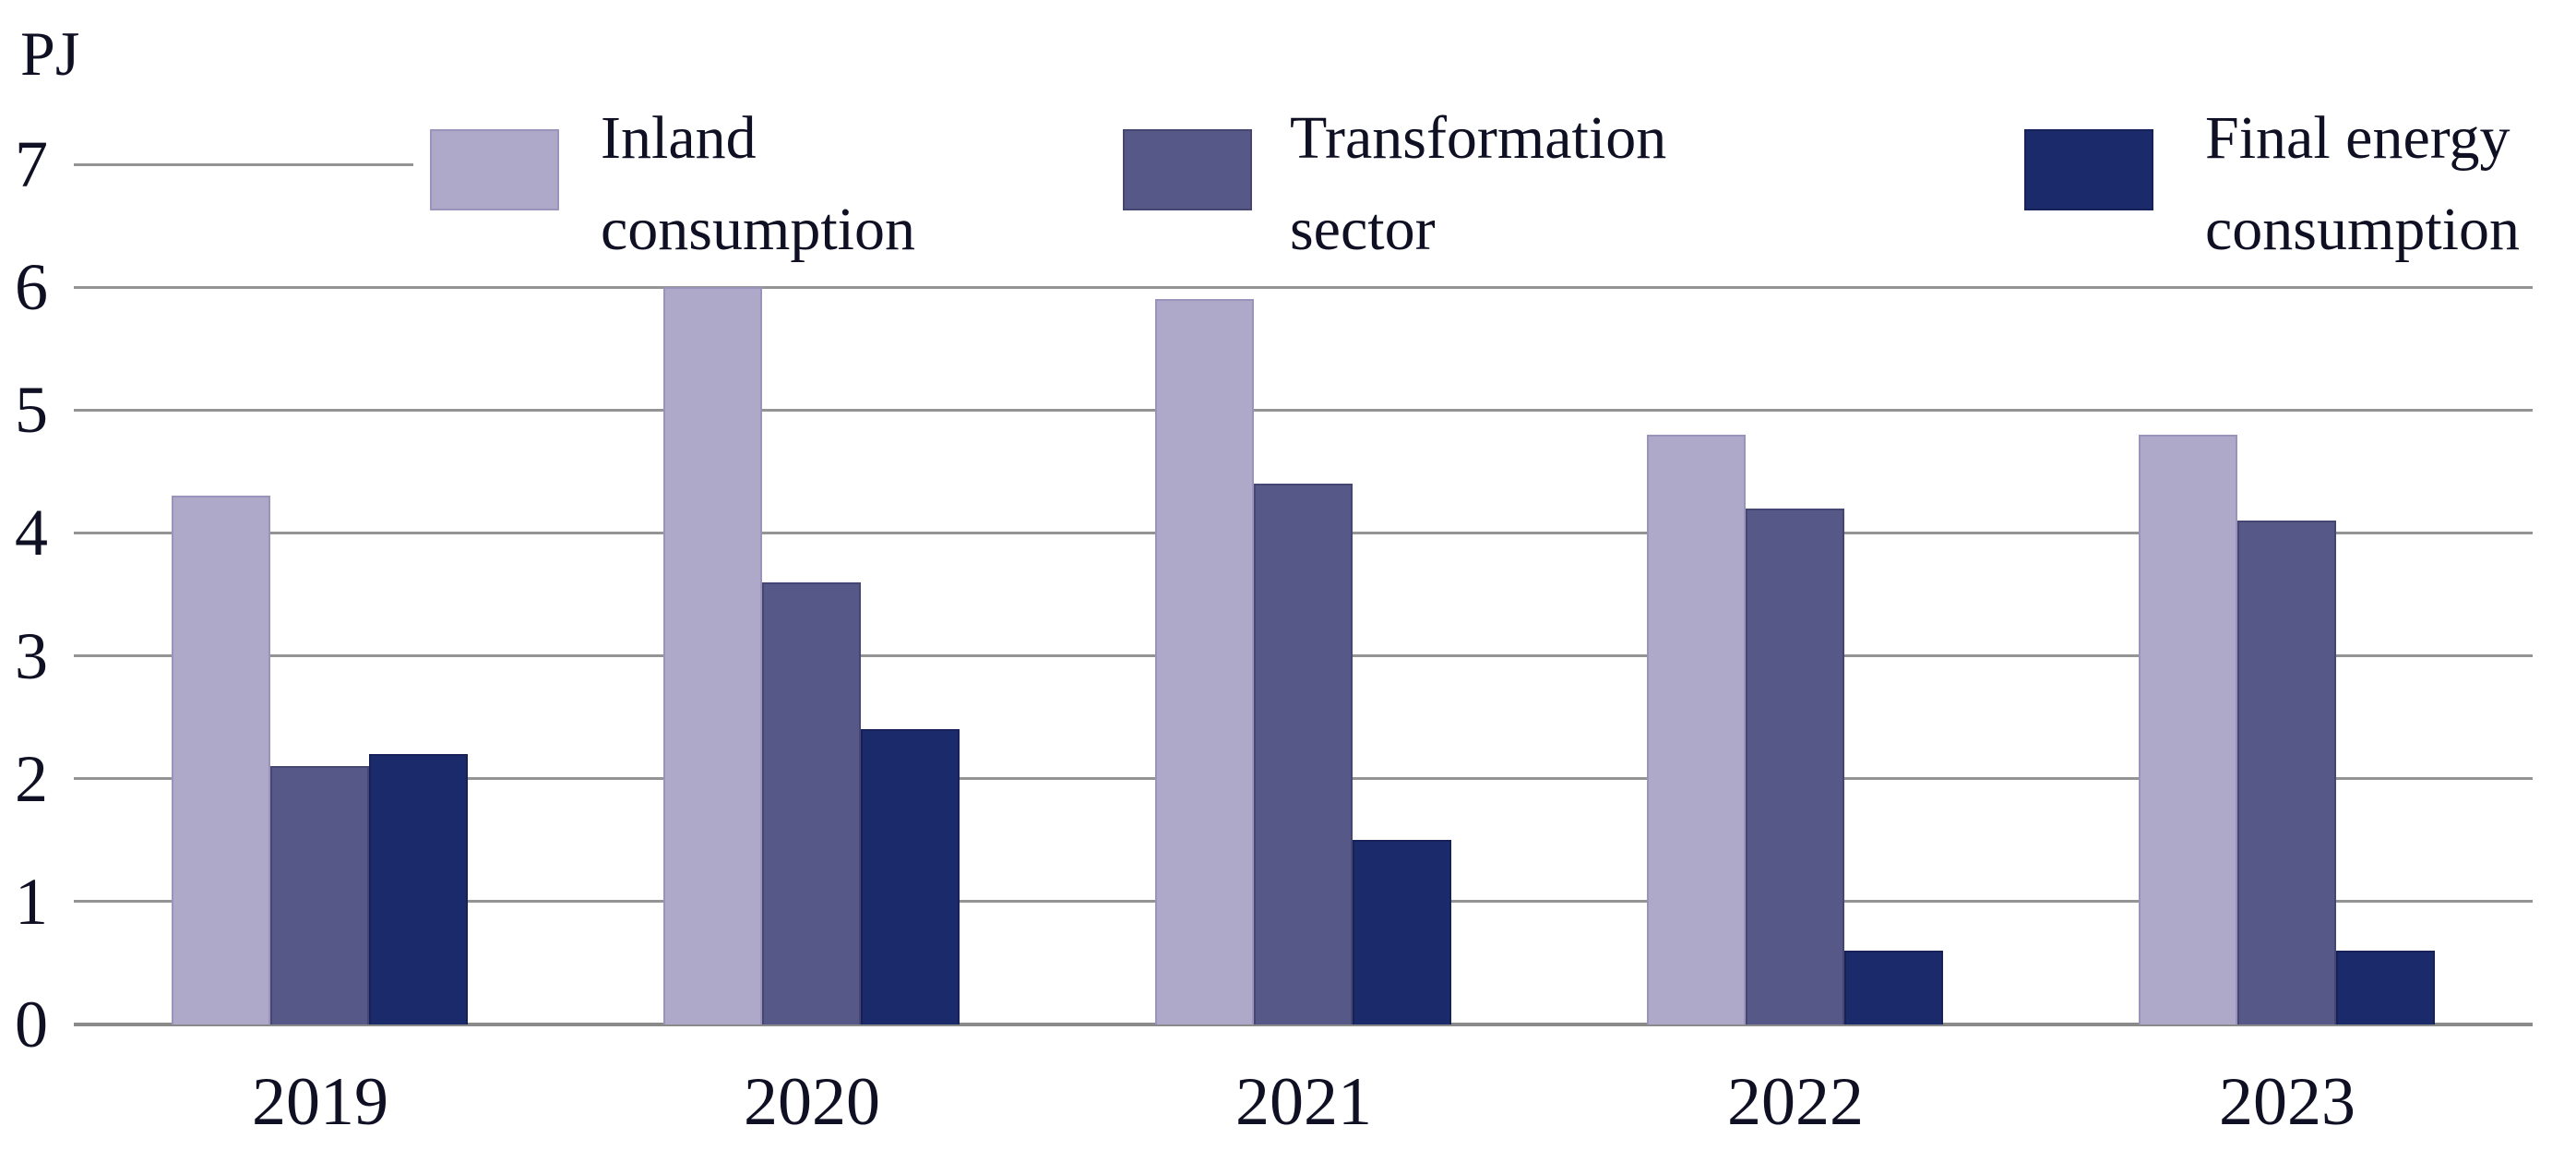 This screenshot has height=1150, width=2576. I want to click on bar-final-energy-consumption-2023, so click(2385, 988).